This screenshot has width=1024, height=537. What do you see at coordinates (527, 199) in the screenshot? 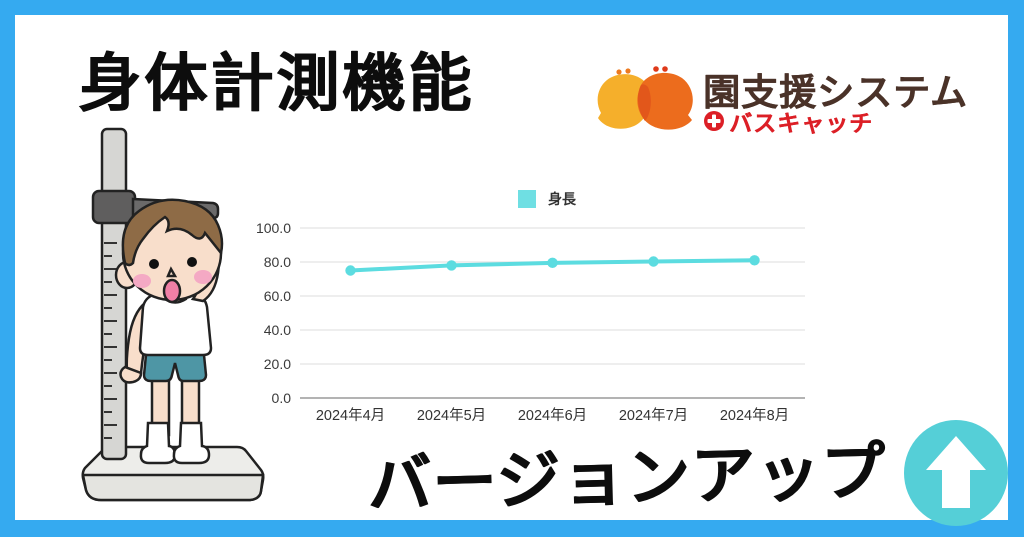
I see `legend-swatch` at bounding box center [527, 199].